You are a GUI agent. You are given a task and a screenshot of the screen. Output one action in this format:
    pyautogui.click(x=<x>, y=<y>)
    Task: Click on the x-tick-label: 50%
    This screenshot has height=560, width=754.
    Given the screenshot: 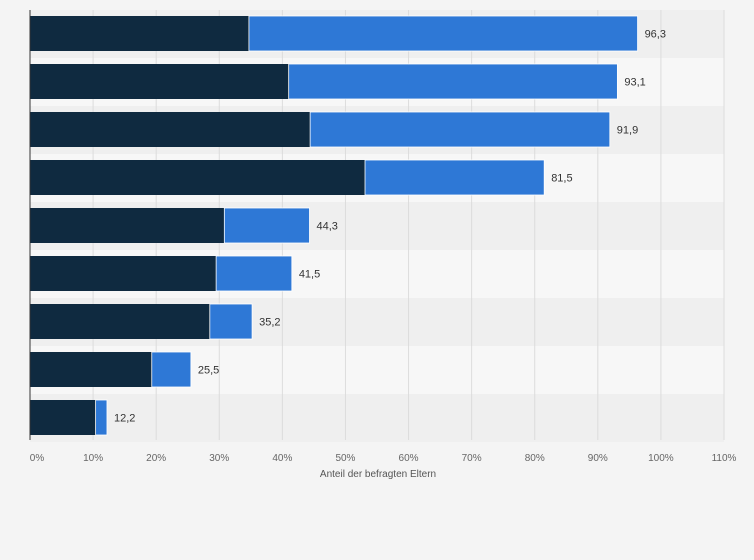 What is the action you would take?
    pyautogui.click(x=345, y=458)
    